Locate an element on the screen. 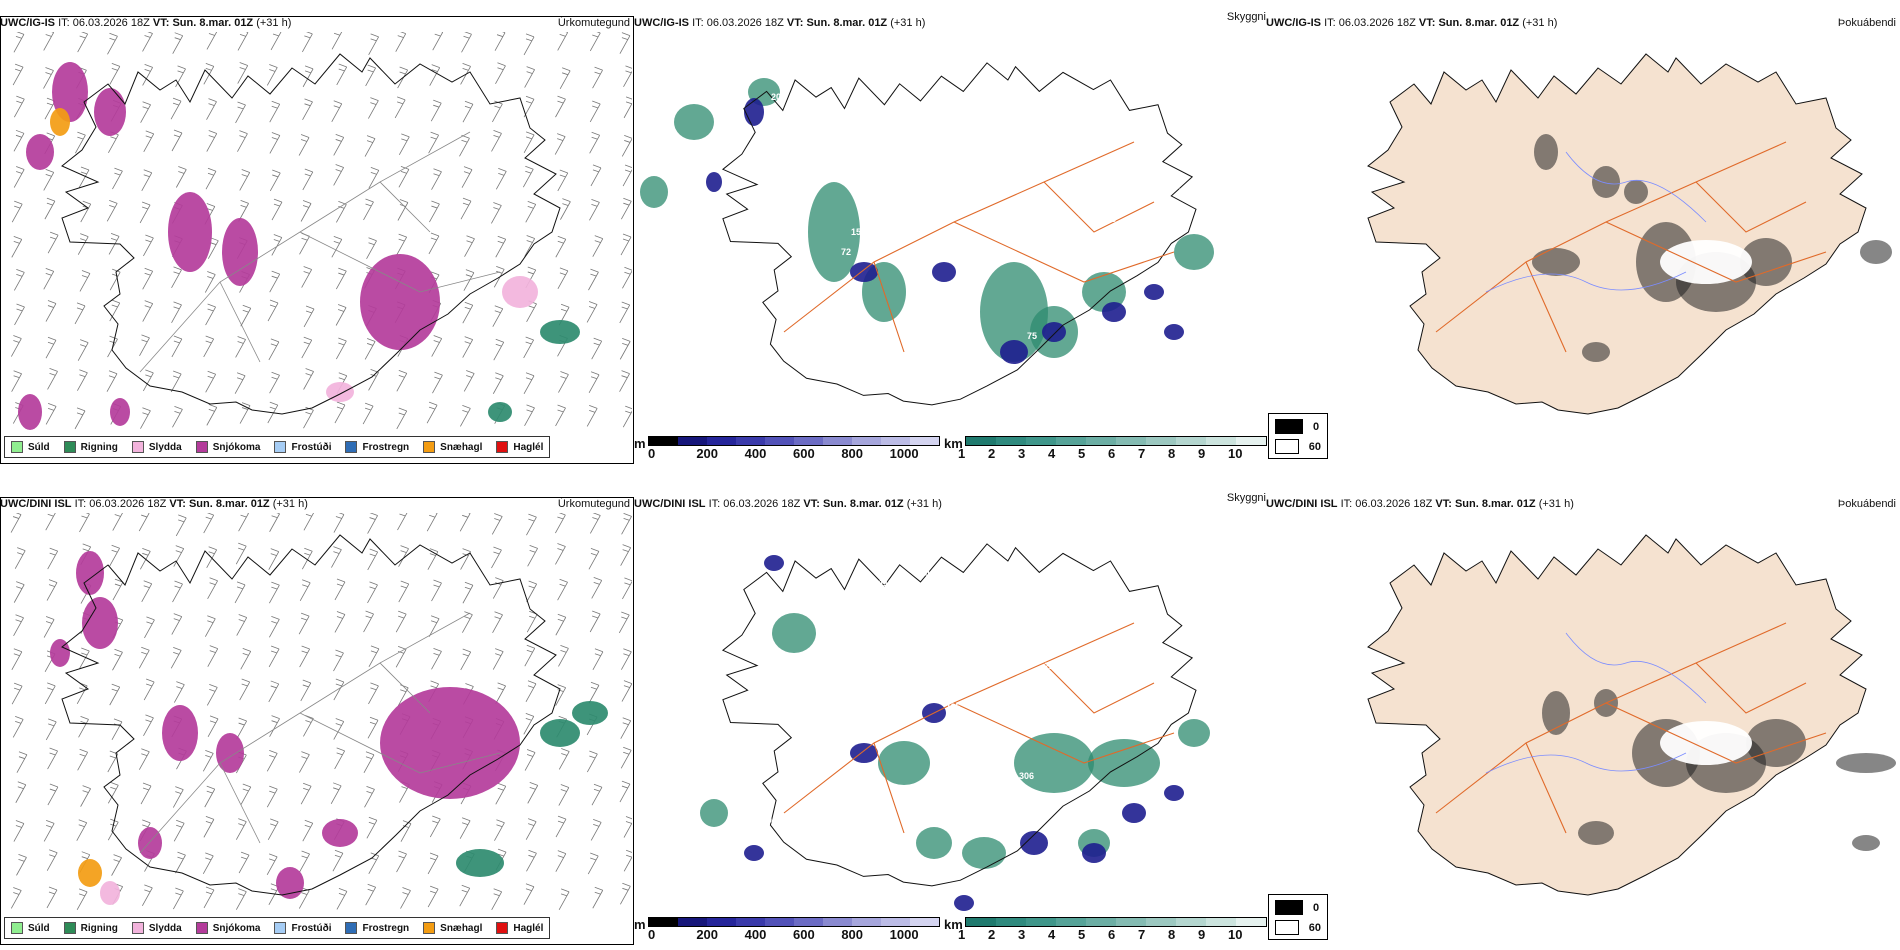 Image resolution: width=1900 pixels, height=950 pixels. legend-item: Snjókoma is located at coordinates (227, 928).